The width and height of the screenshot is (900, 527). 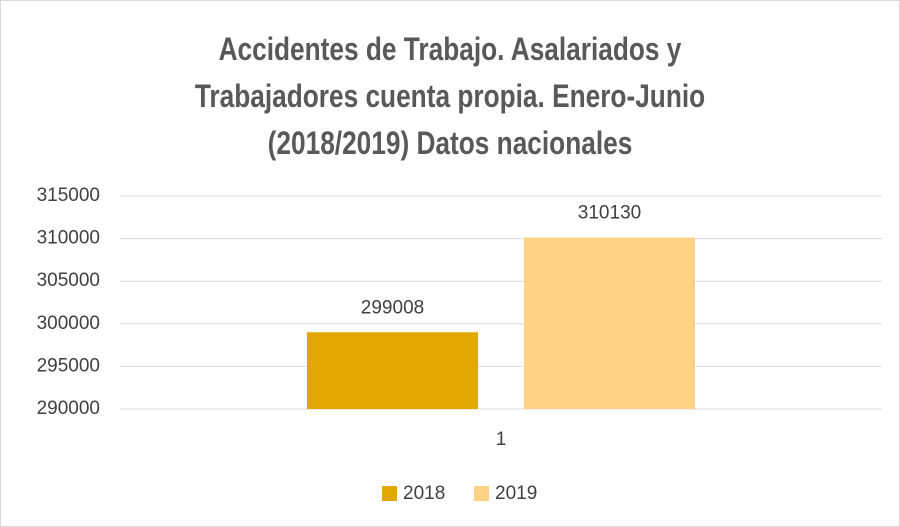 I want to click on data-label: 299008, so click(x=392, y=307).